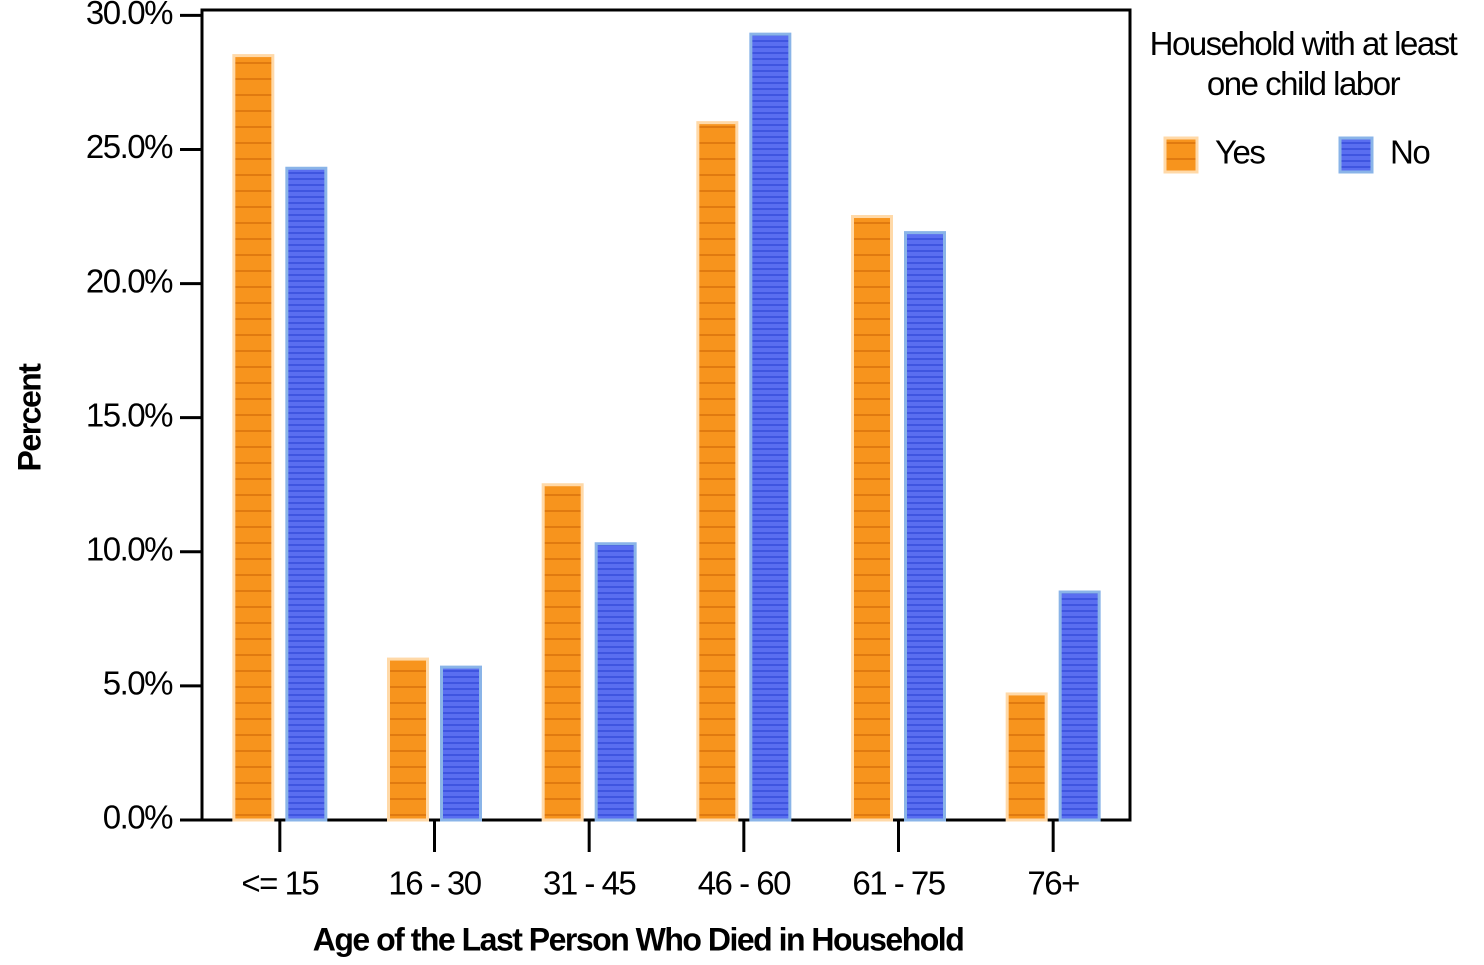 Image resolution: width=1484 pixels, height=965 pixels. I want to click on y-tick-label: 15.0%, so click(129, 414).